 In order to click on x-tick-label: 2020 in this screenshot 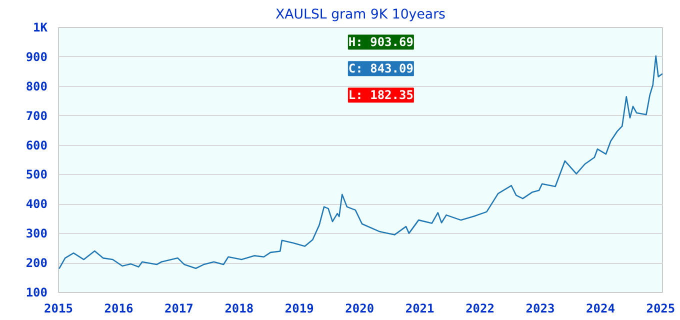, I will do `click(359, 309)`.